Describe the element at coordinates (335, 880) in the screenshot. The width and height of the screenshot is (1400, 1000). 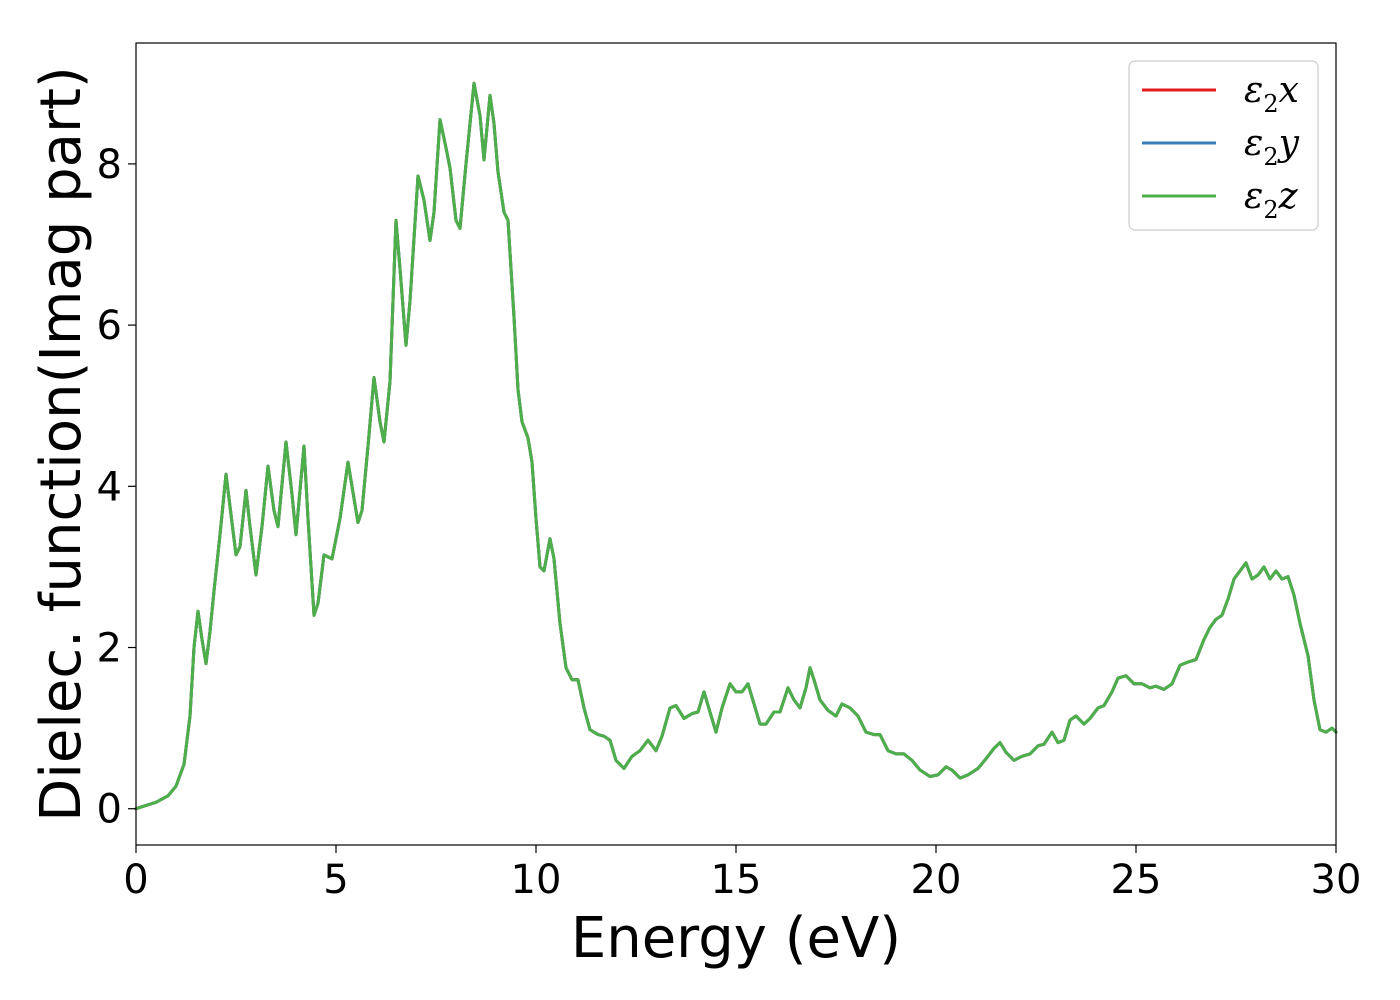
I see `x-tick-label: 5` at that location.